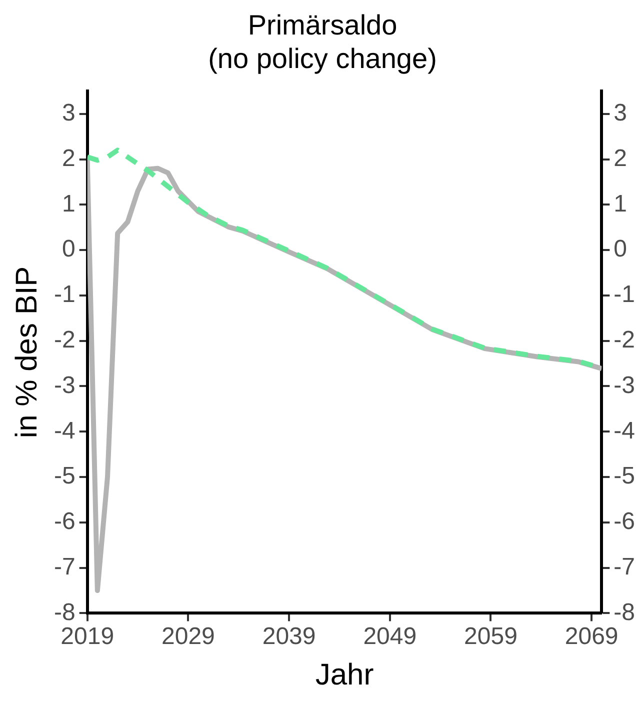 This screenshot has width=643, height=702. What do you see at coordinates (289, 636) in the screenshot?
I see `x-tick-label: 2039` at bounding box center [289, 636].